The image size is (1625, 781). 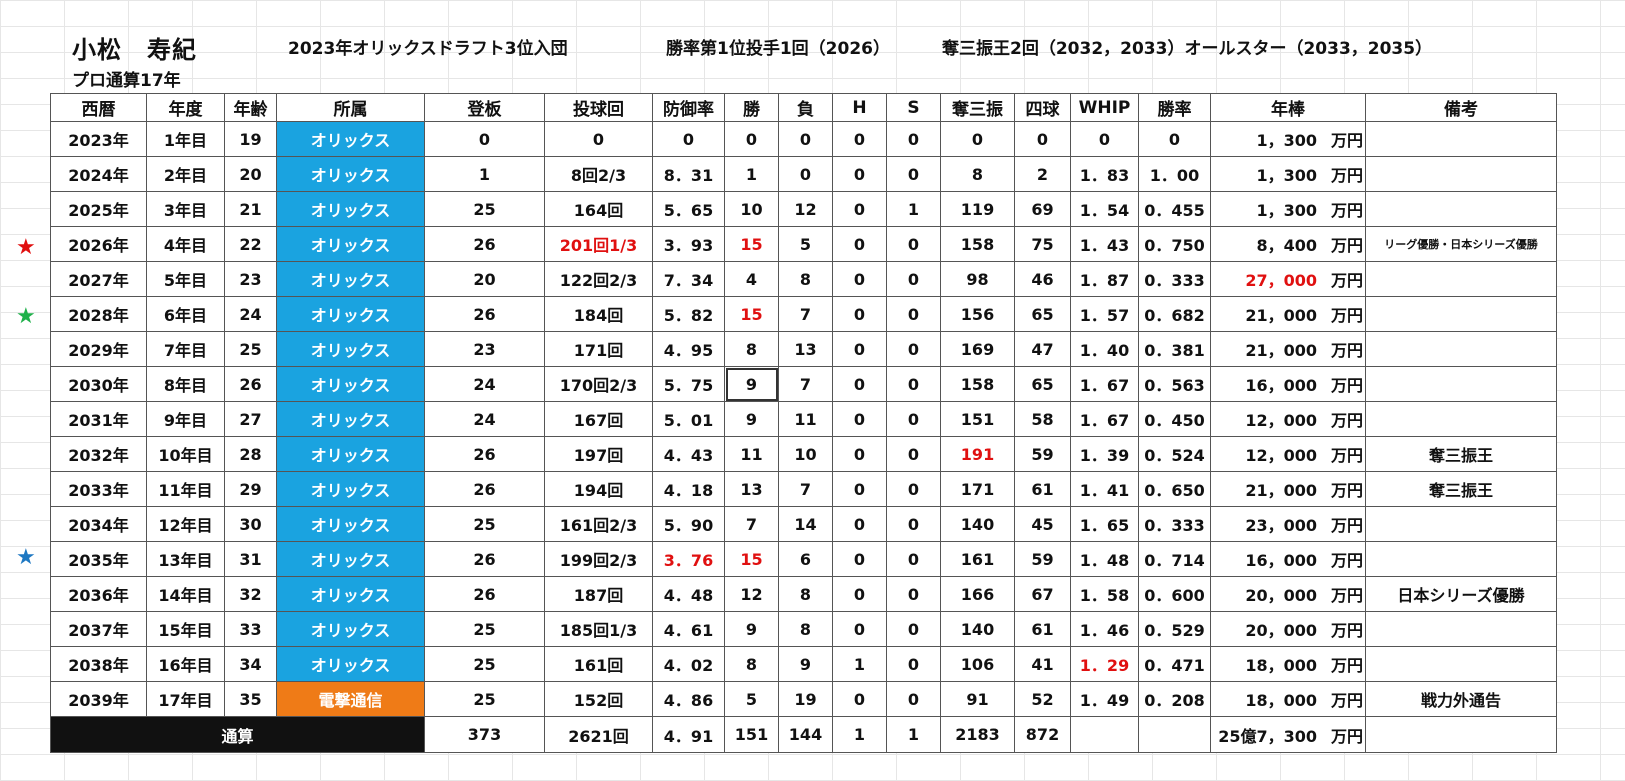 I want to click on cell-age: 20, so click(x=250, y=174).